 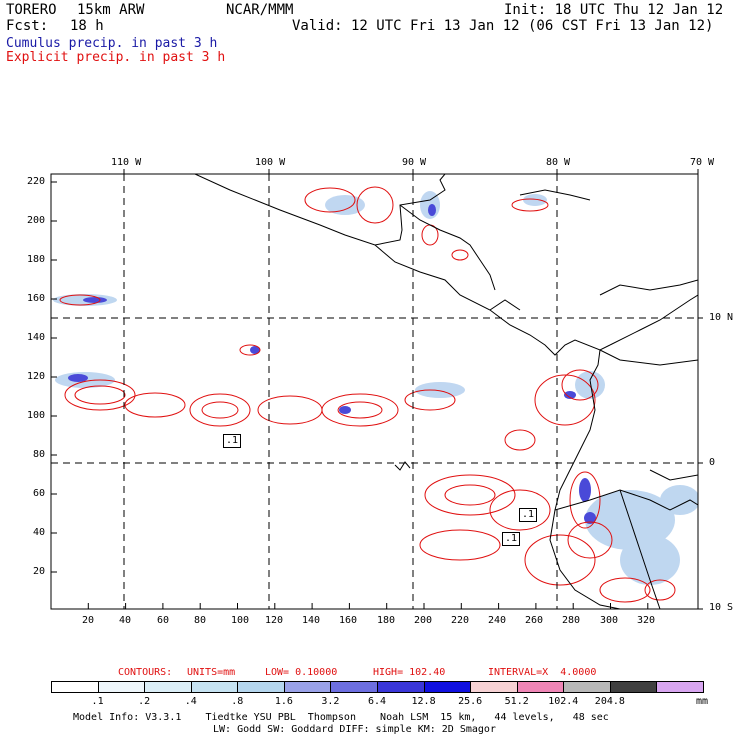 I want to click on x-tick-label: 280, so click(x=571, y=620).